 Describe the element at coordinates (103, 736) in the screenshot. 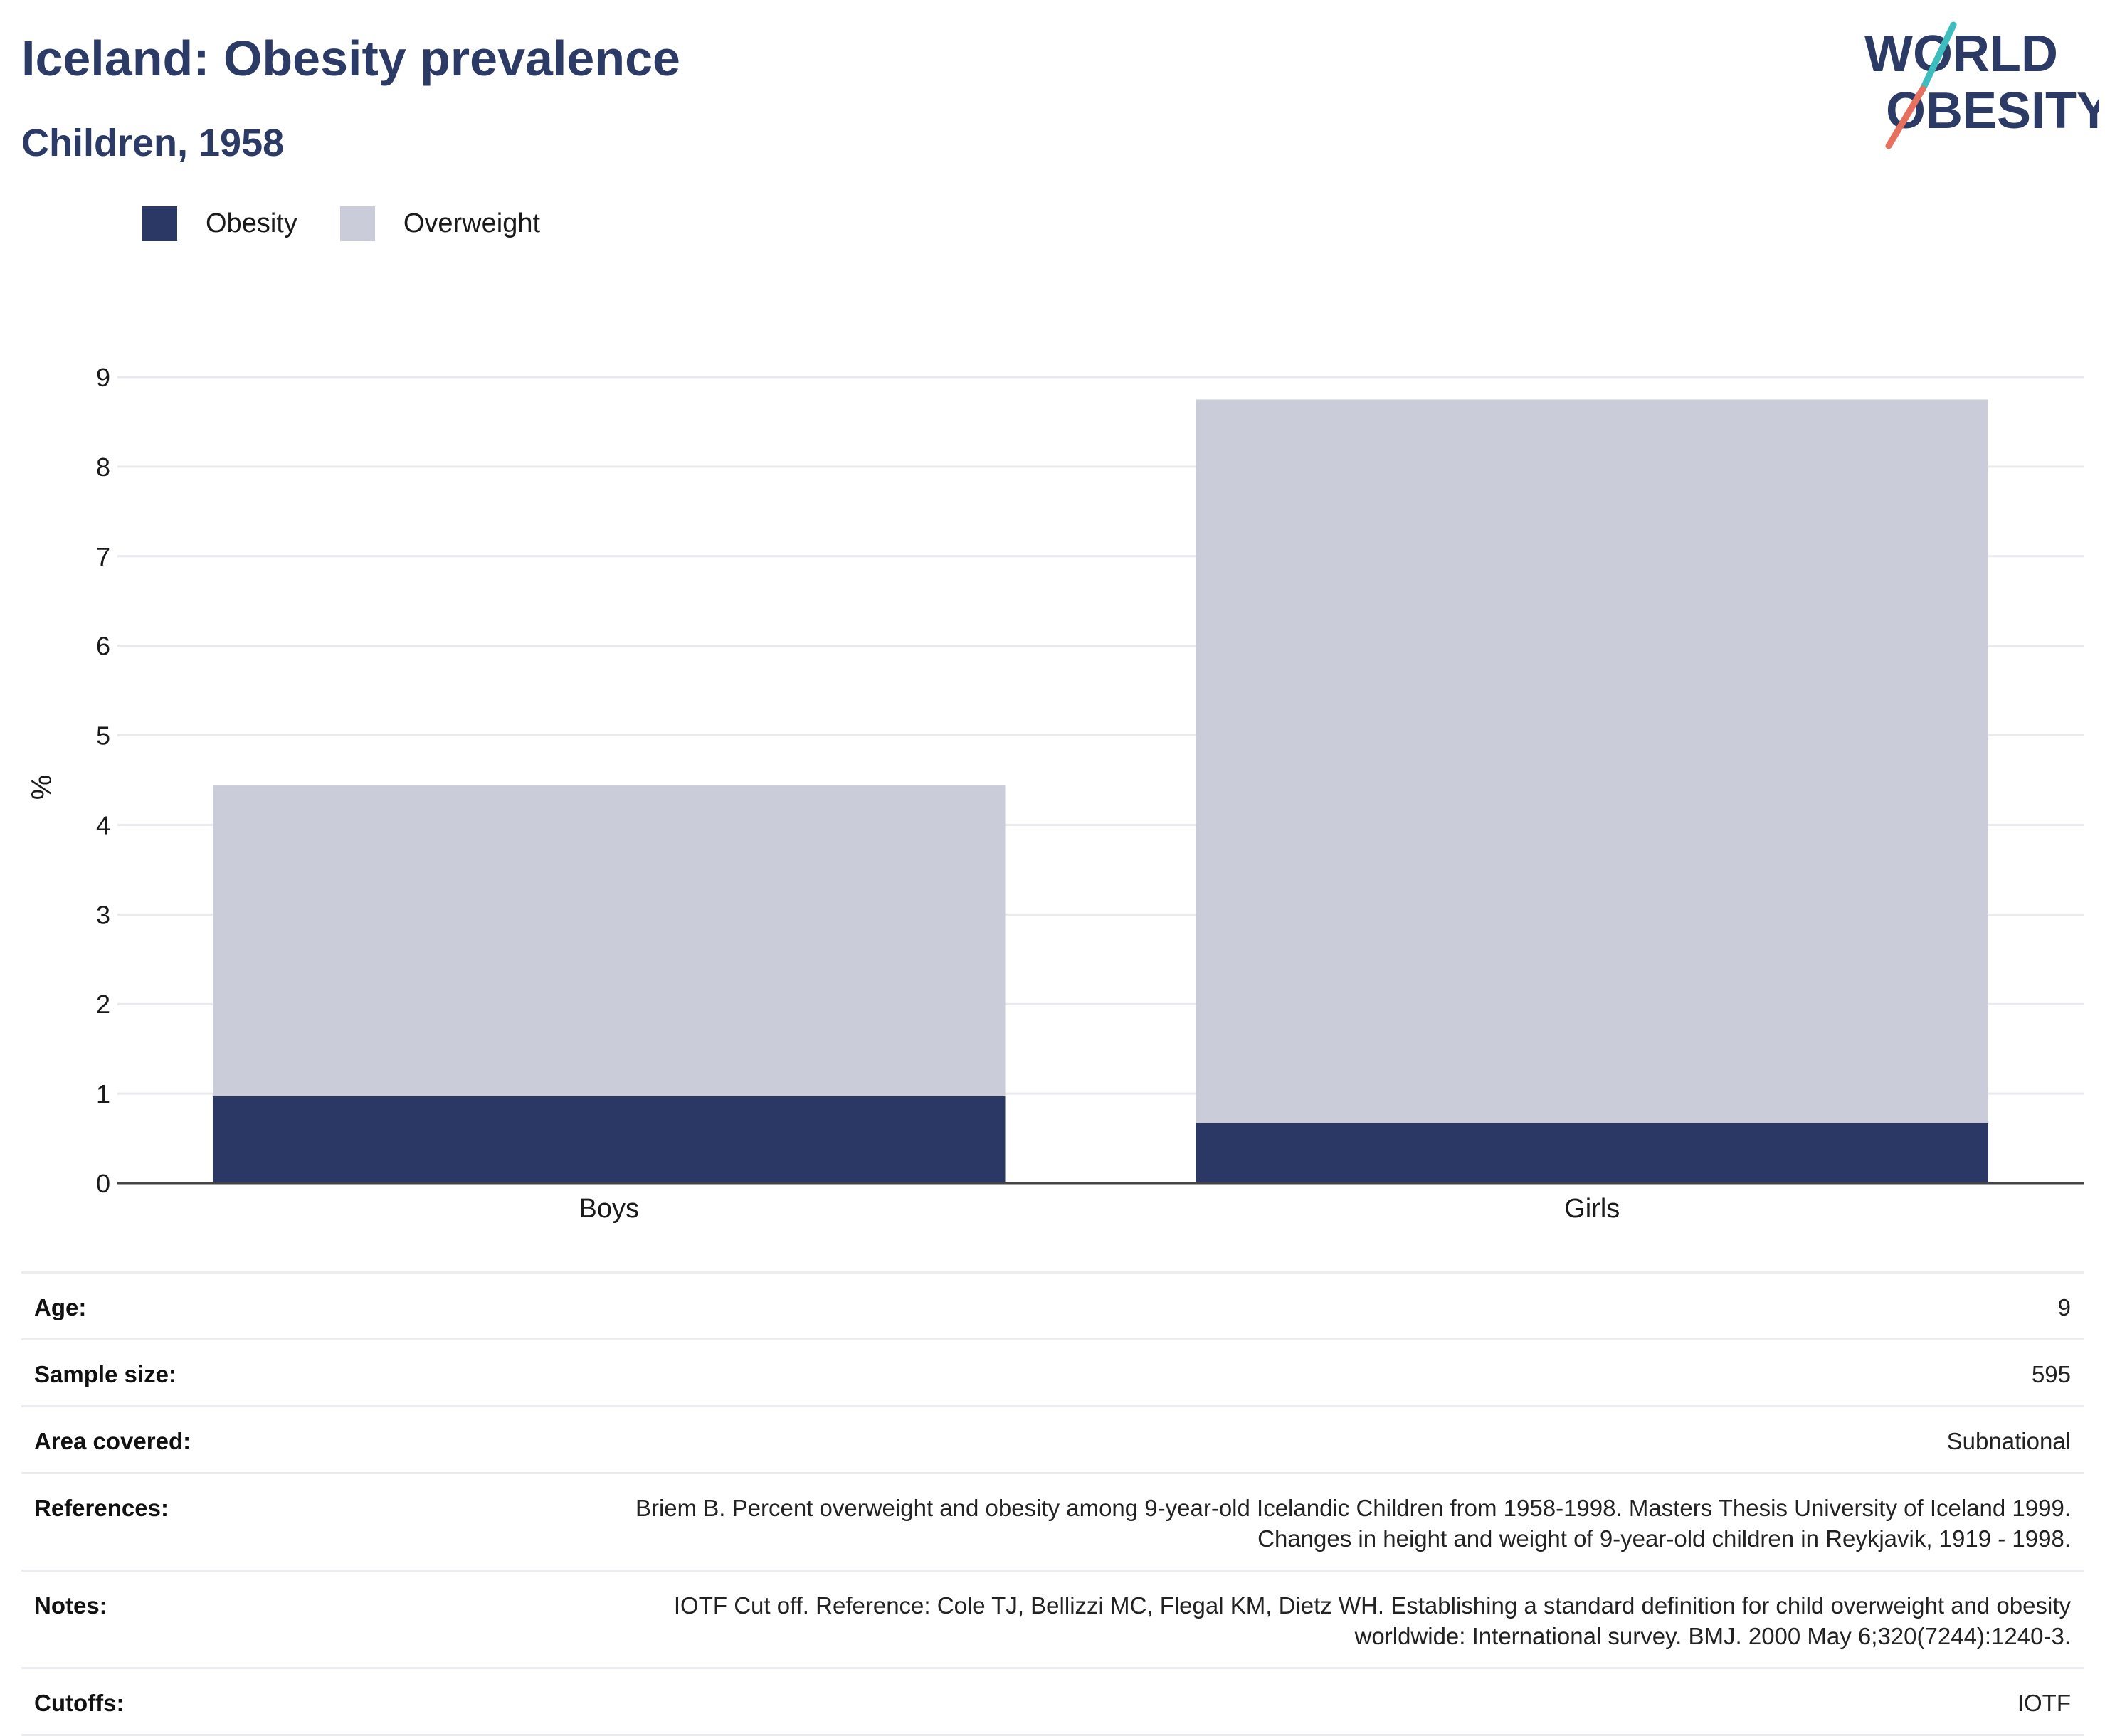

I see `y-tick-label: 5` at that location.